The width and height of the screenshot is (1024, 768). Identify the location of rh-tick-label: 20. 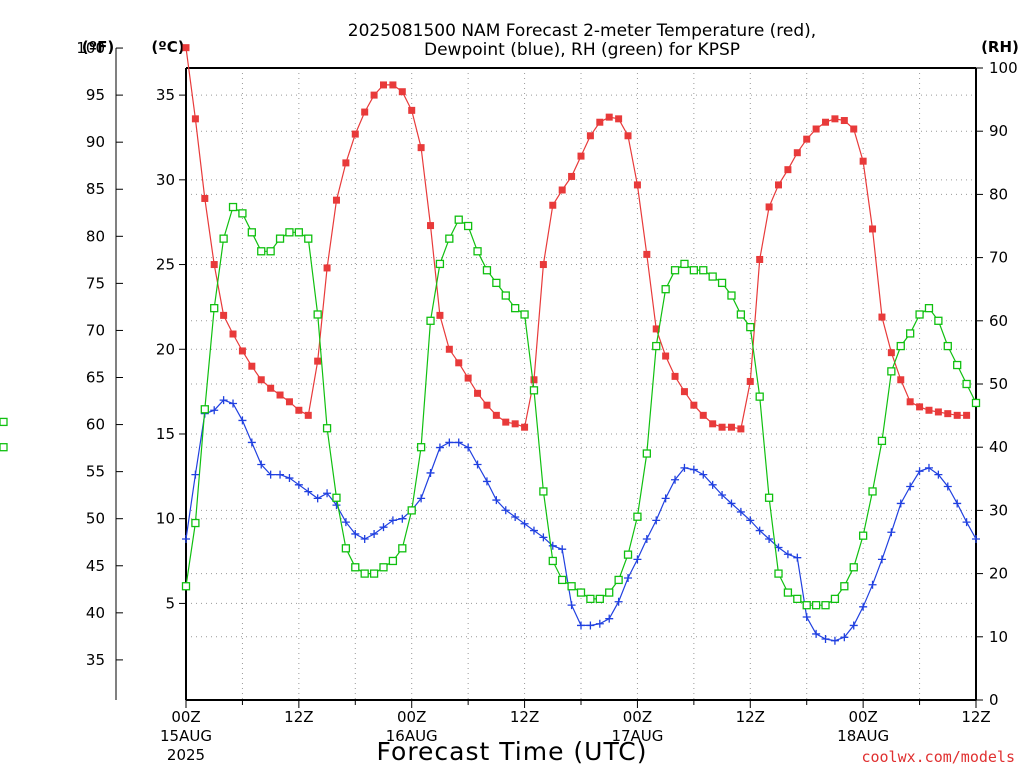
(998, 574).